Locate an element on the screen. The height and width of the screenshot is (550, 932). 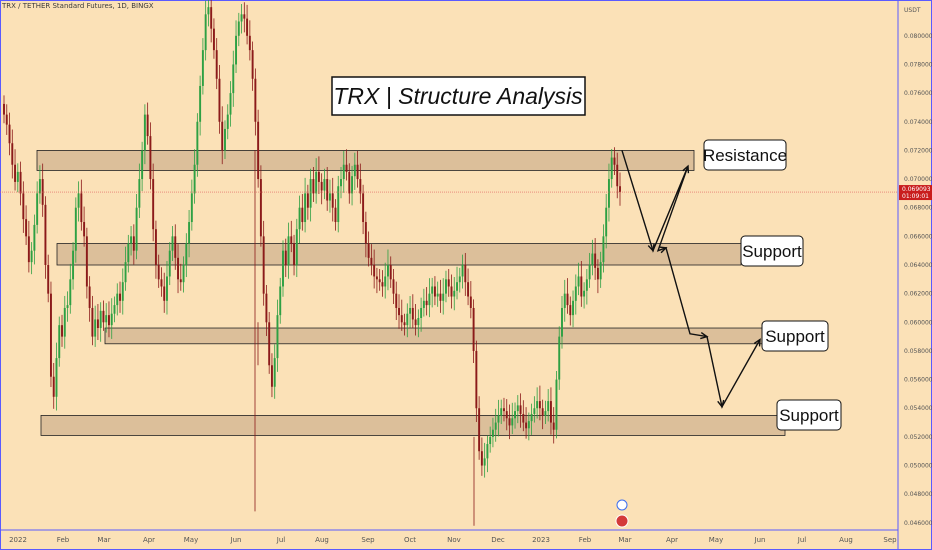
x-tick-label: Jun is located at coordinates (236, 540).